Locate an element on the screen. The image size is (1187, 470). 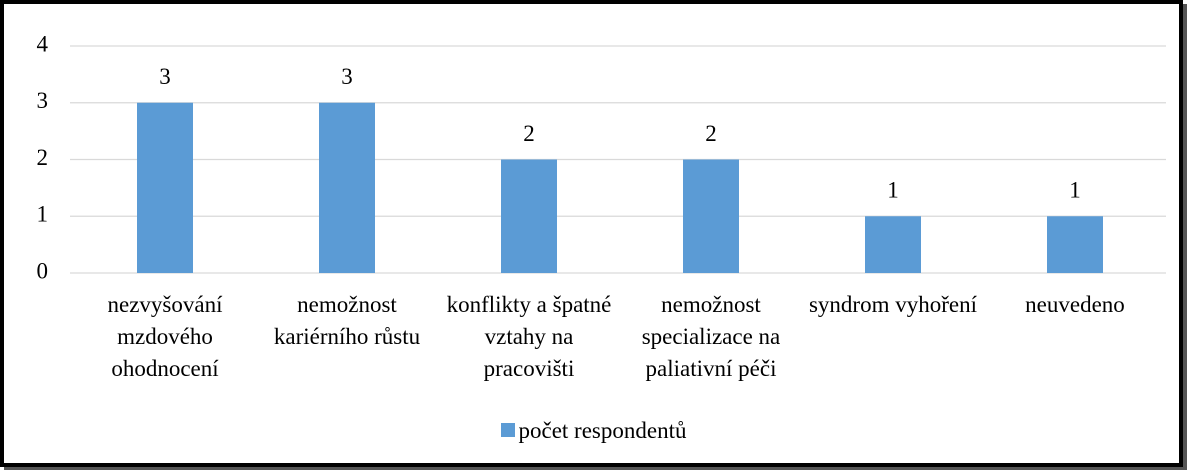
legend-label: počet respondentů is located at coordinates (602, 430).